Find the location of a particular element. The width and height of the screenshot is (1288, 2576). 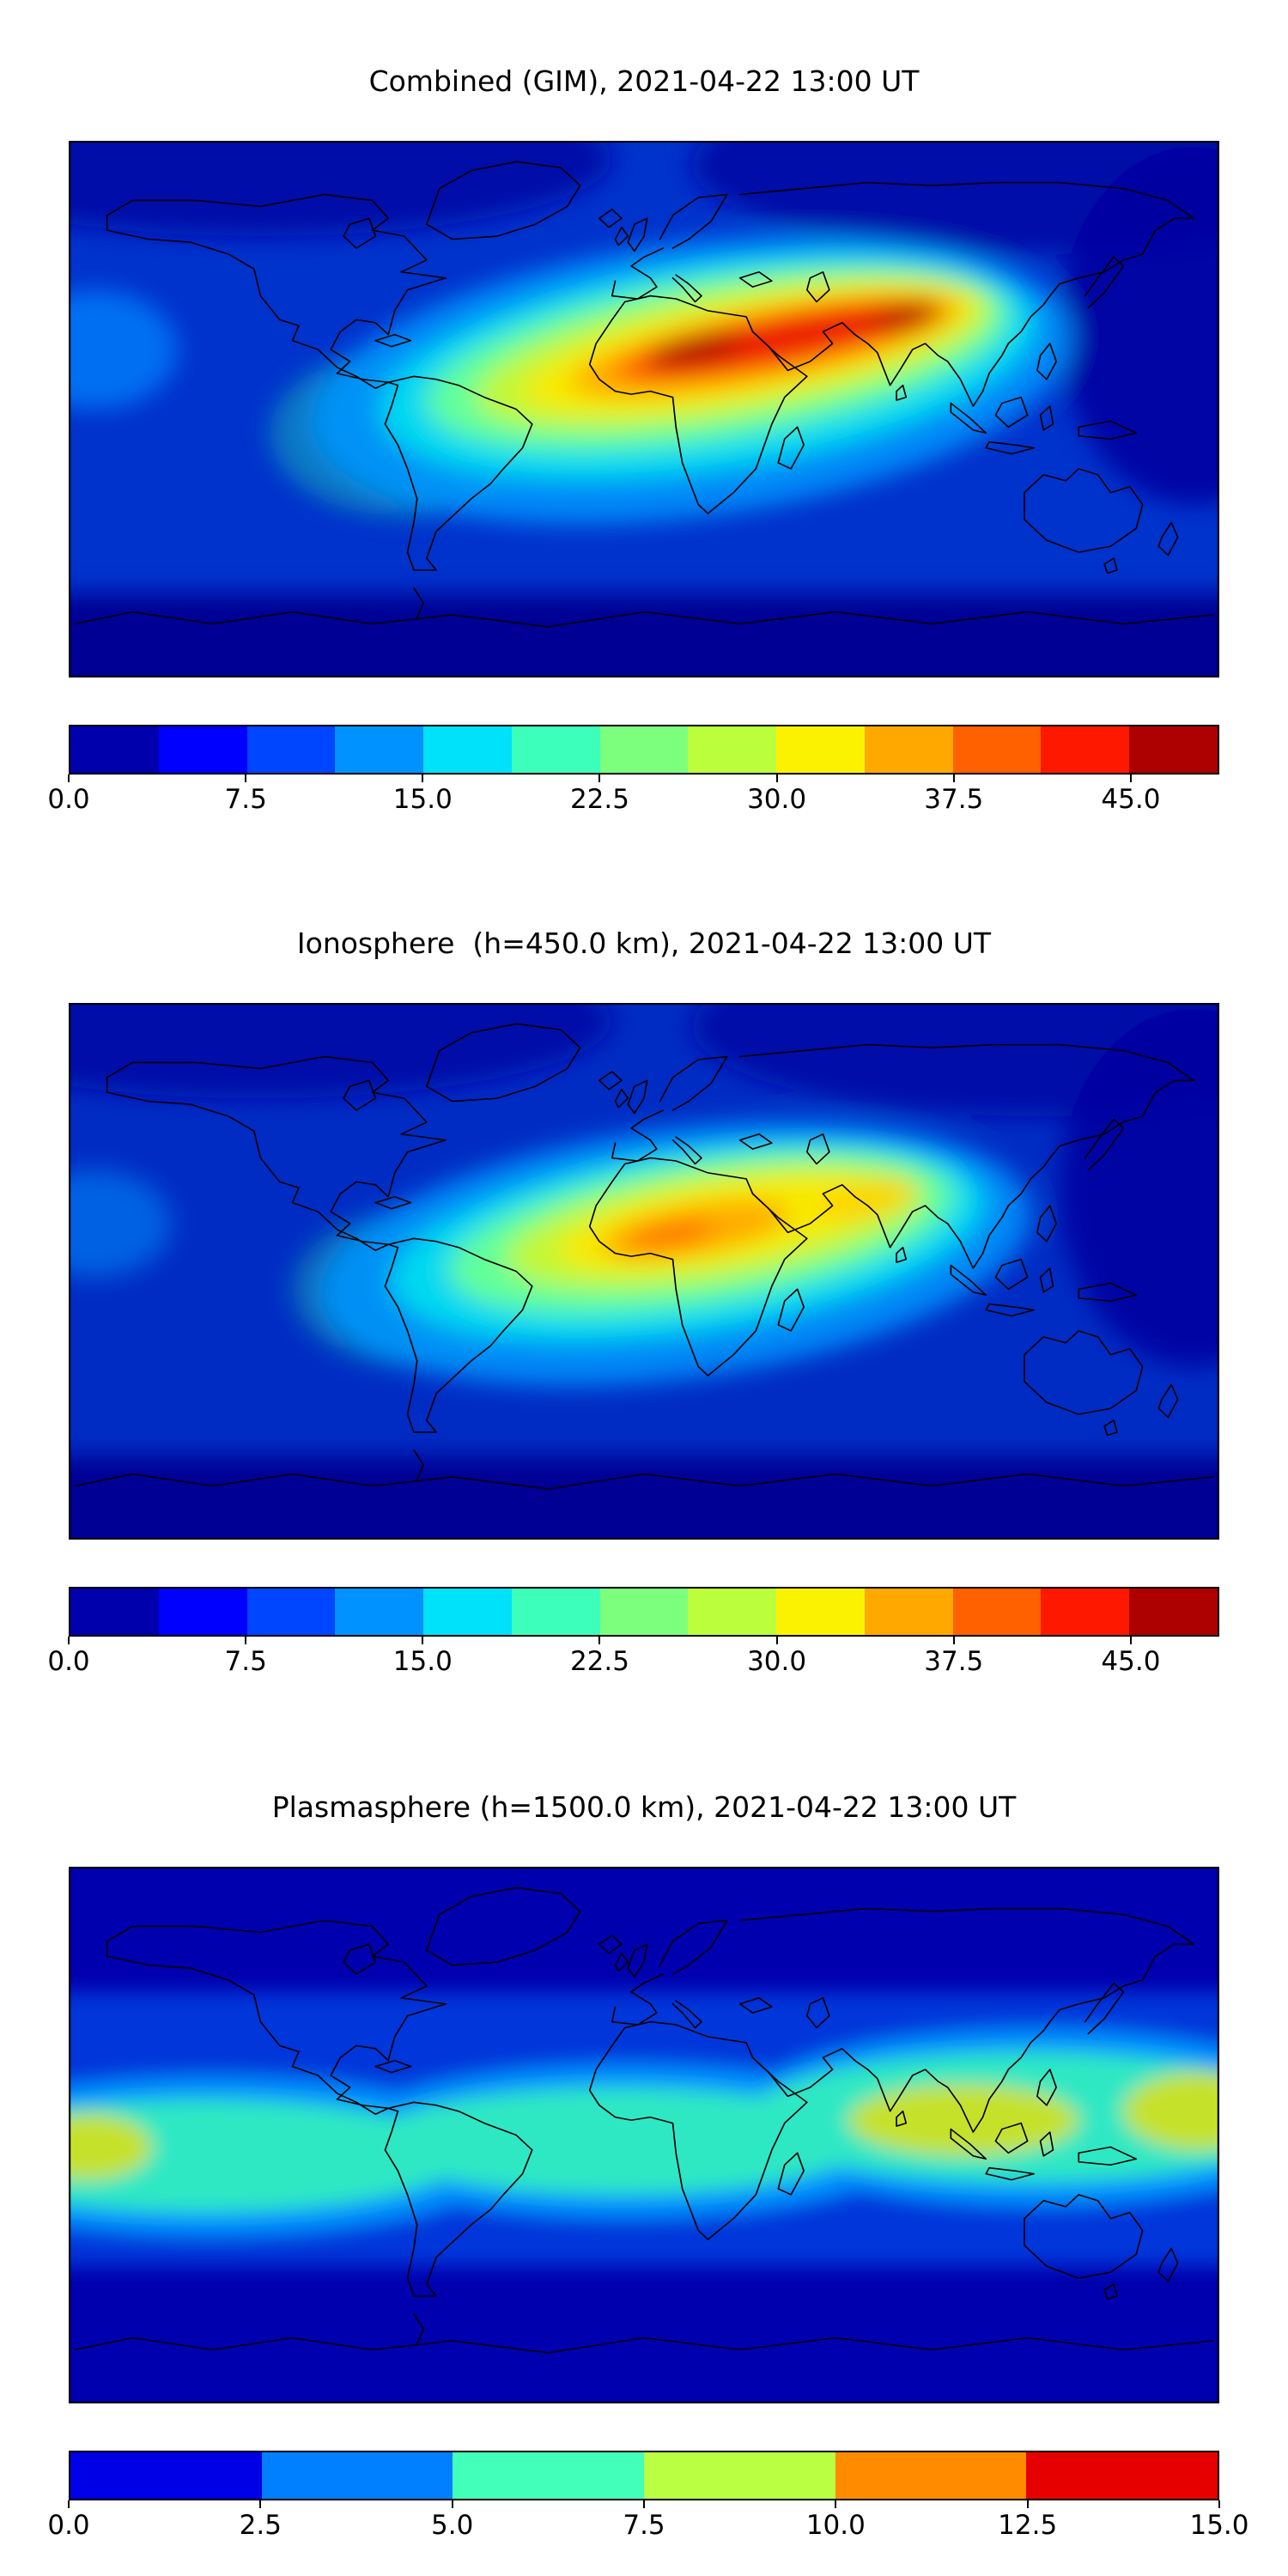

plasma-maximum-west-edge is located at coordinates (111, 2147).